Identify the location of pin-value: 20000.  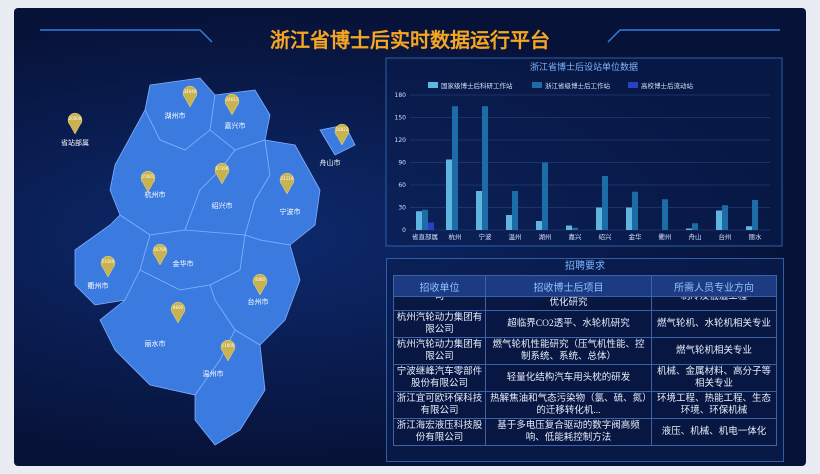
(75, 118).